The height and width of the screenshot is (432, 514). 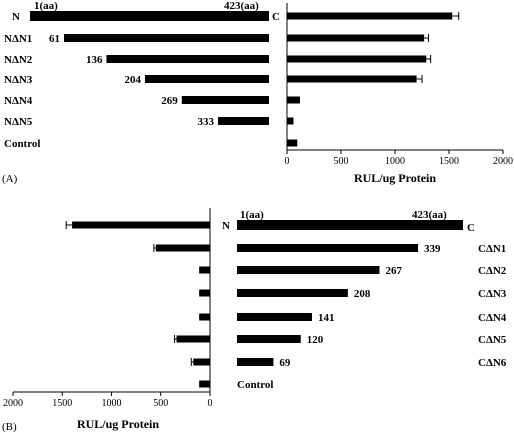 I want to click on b-x-tick-label: 0, so click(x=210, y=403).